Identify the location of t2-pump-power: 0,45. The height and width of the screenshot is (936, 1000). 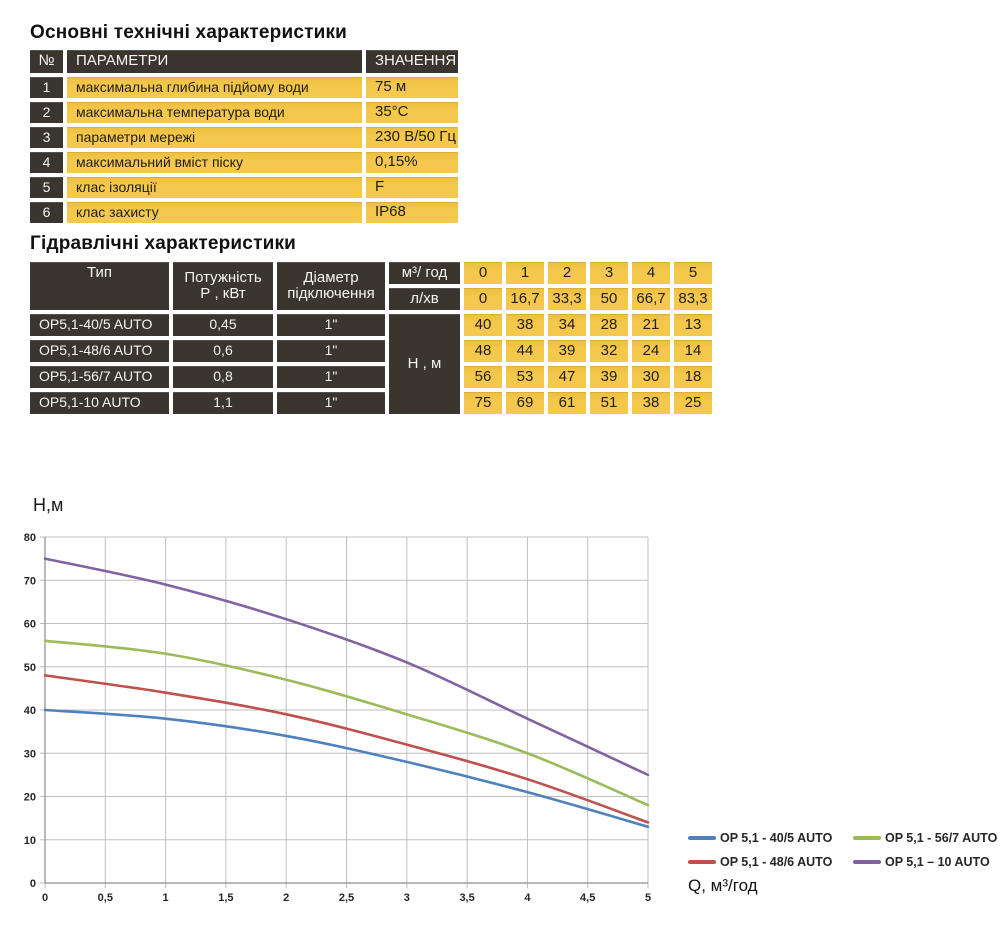
(223, 325).